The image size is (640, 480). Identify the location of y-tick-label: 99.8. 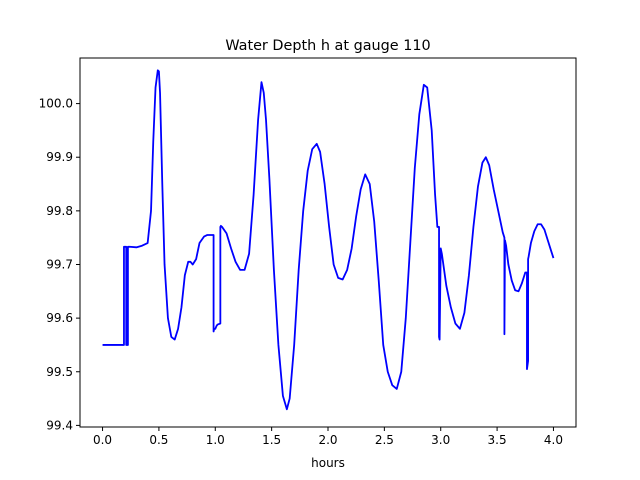
(59, 211).